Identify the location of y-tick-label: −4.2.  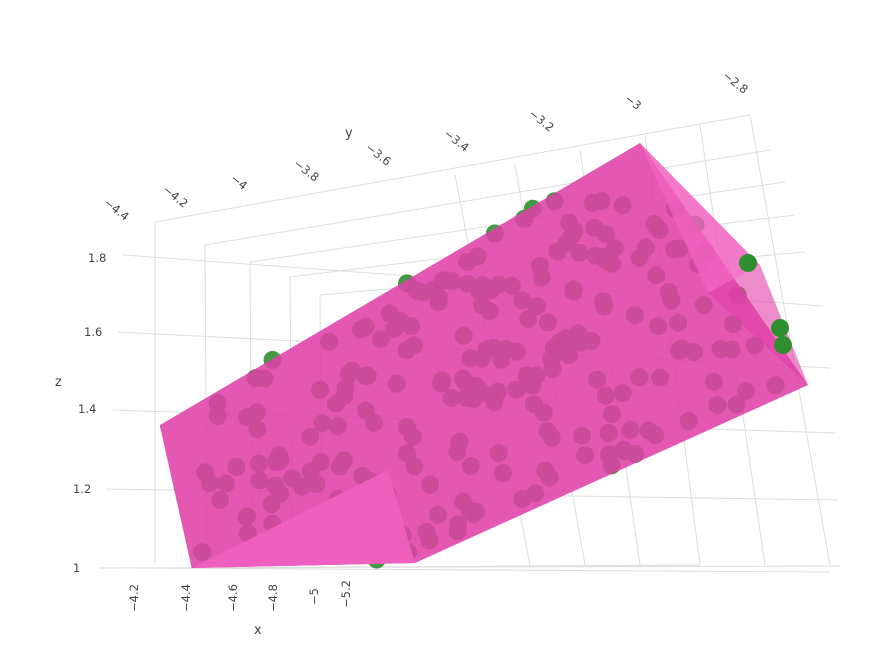
(175, 196).